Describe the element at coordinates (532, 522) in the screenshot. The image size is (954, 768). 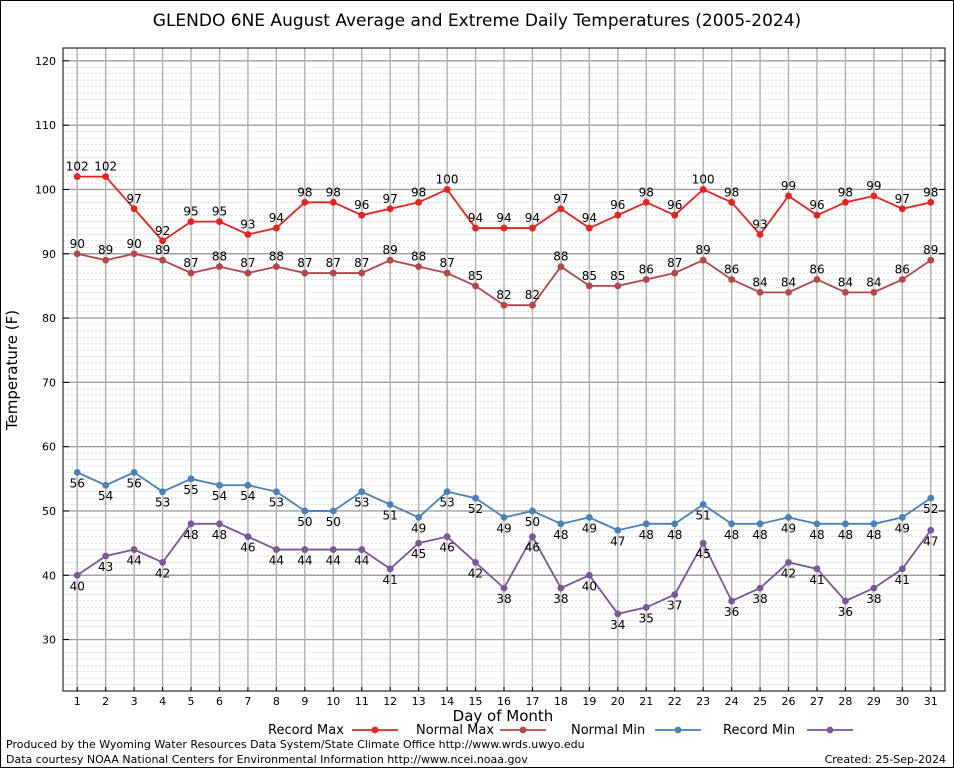
I see `data-label: 50` at that location.